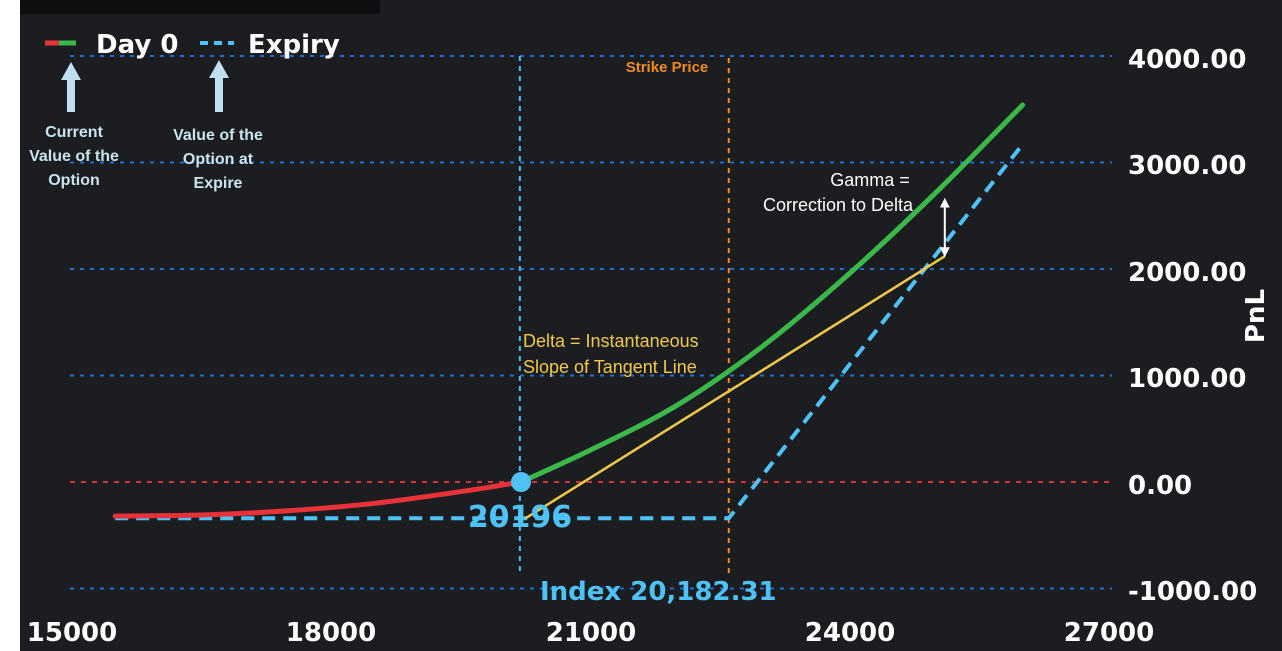 This screenshot has width=1282, height=651. What do you see at coordinates (1187, 379) in the screenshot?
I see `y-tick-label: 1000.00` at bounding box center [1187, 379].